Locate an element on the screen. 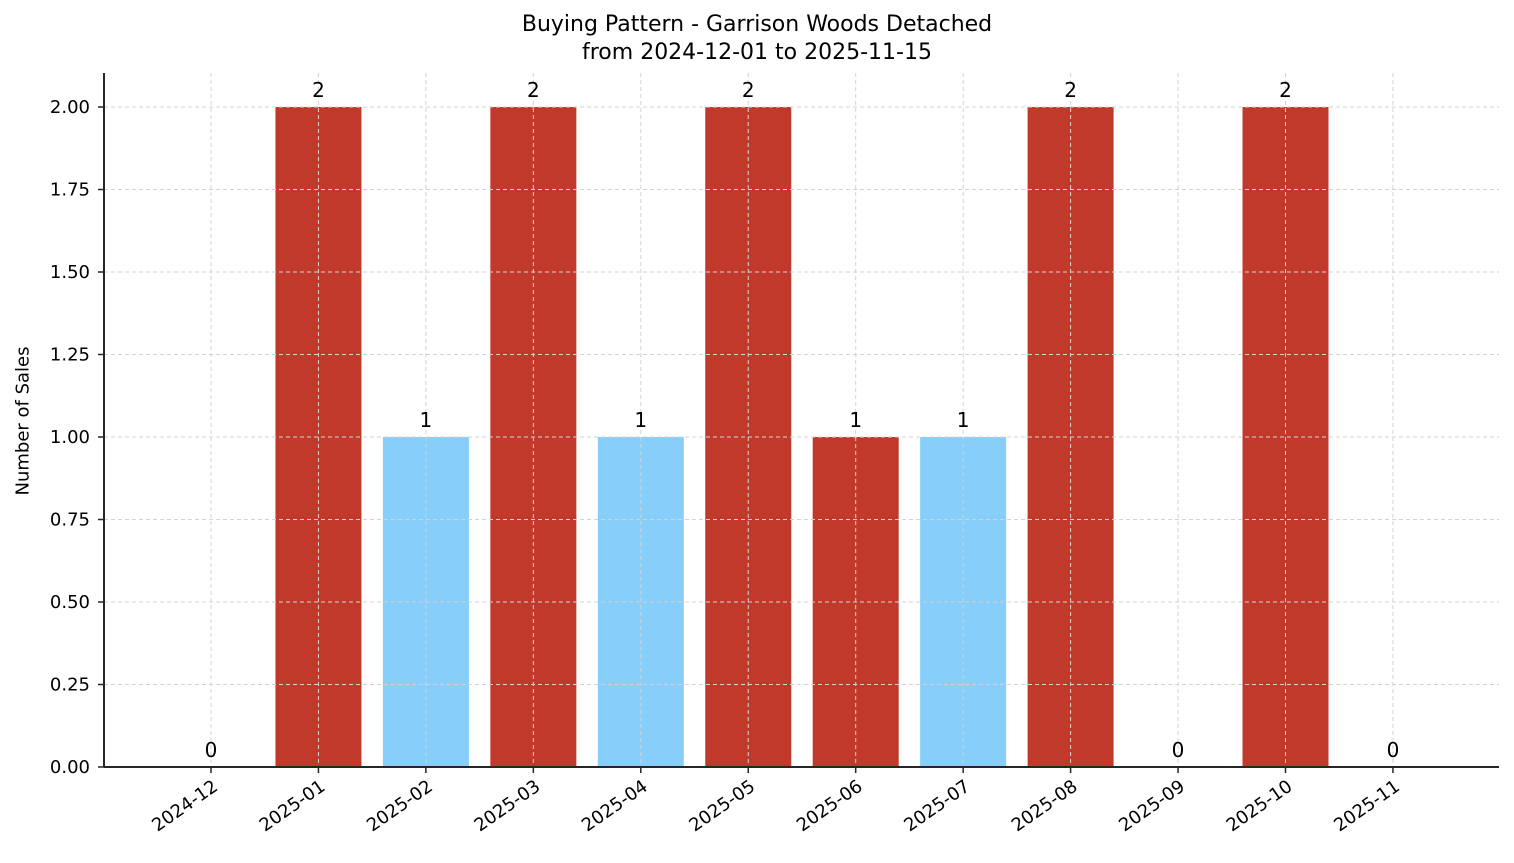 The image size is (1514, 863). y-tick-label: 0.25 is located at coordinates (70, 685).